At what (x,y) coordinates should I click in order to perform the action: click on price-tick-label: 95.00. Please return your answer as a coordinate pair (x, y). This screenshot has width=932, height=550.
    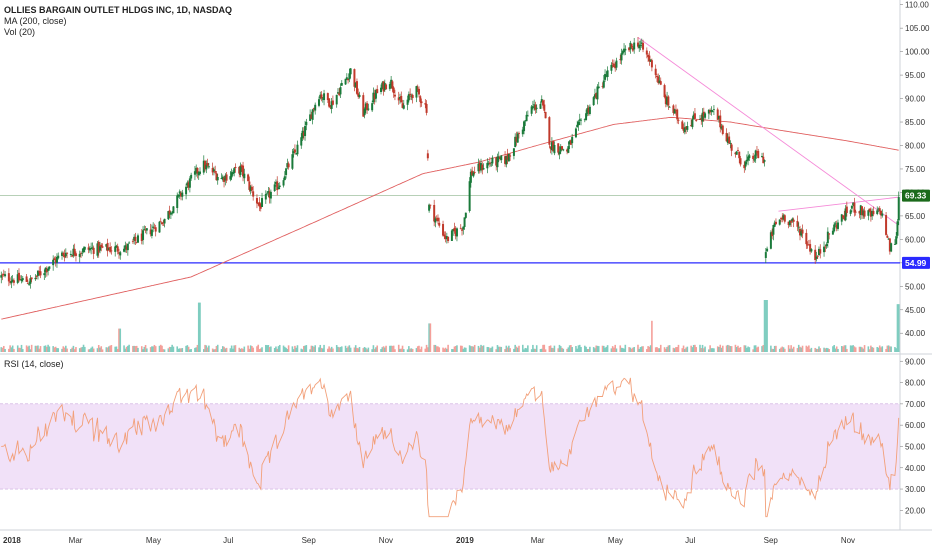
    Looking at the image, I should click on (915, 75).